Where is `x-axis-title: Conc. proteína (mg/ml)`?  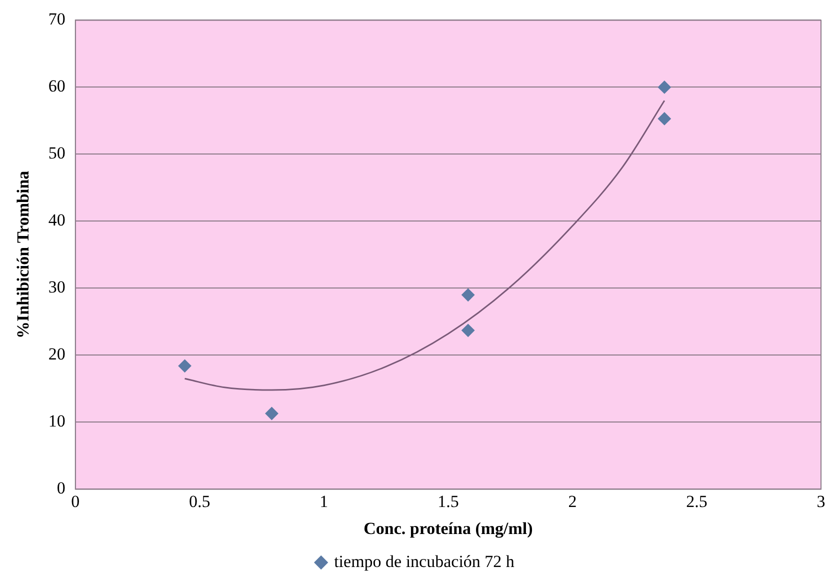
x-axis-title: Conc. proteína (mg/ml) is located at coordinates (448, 528).